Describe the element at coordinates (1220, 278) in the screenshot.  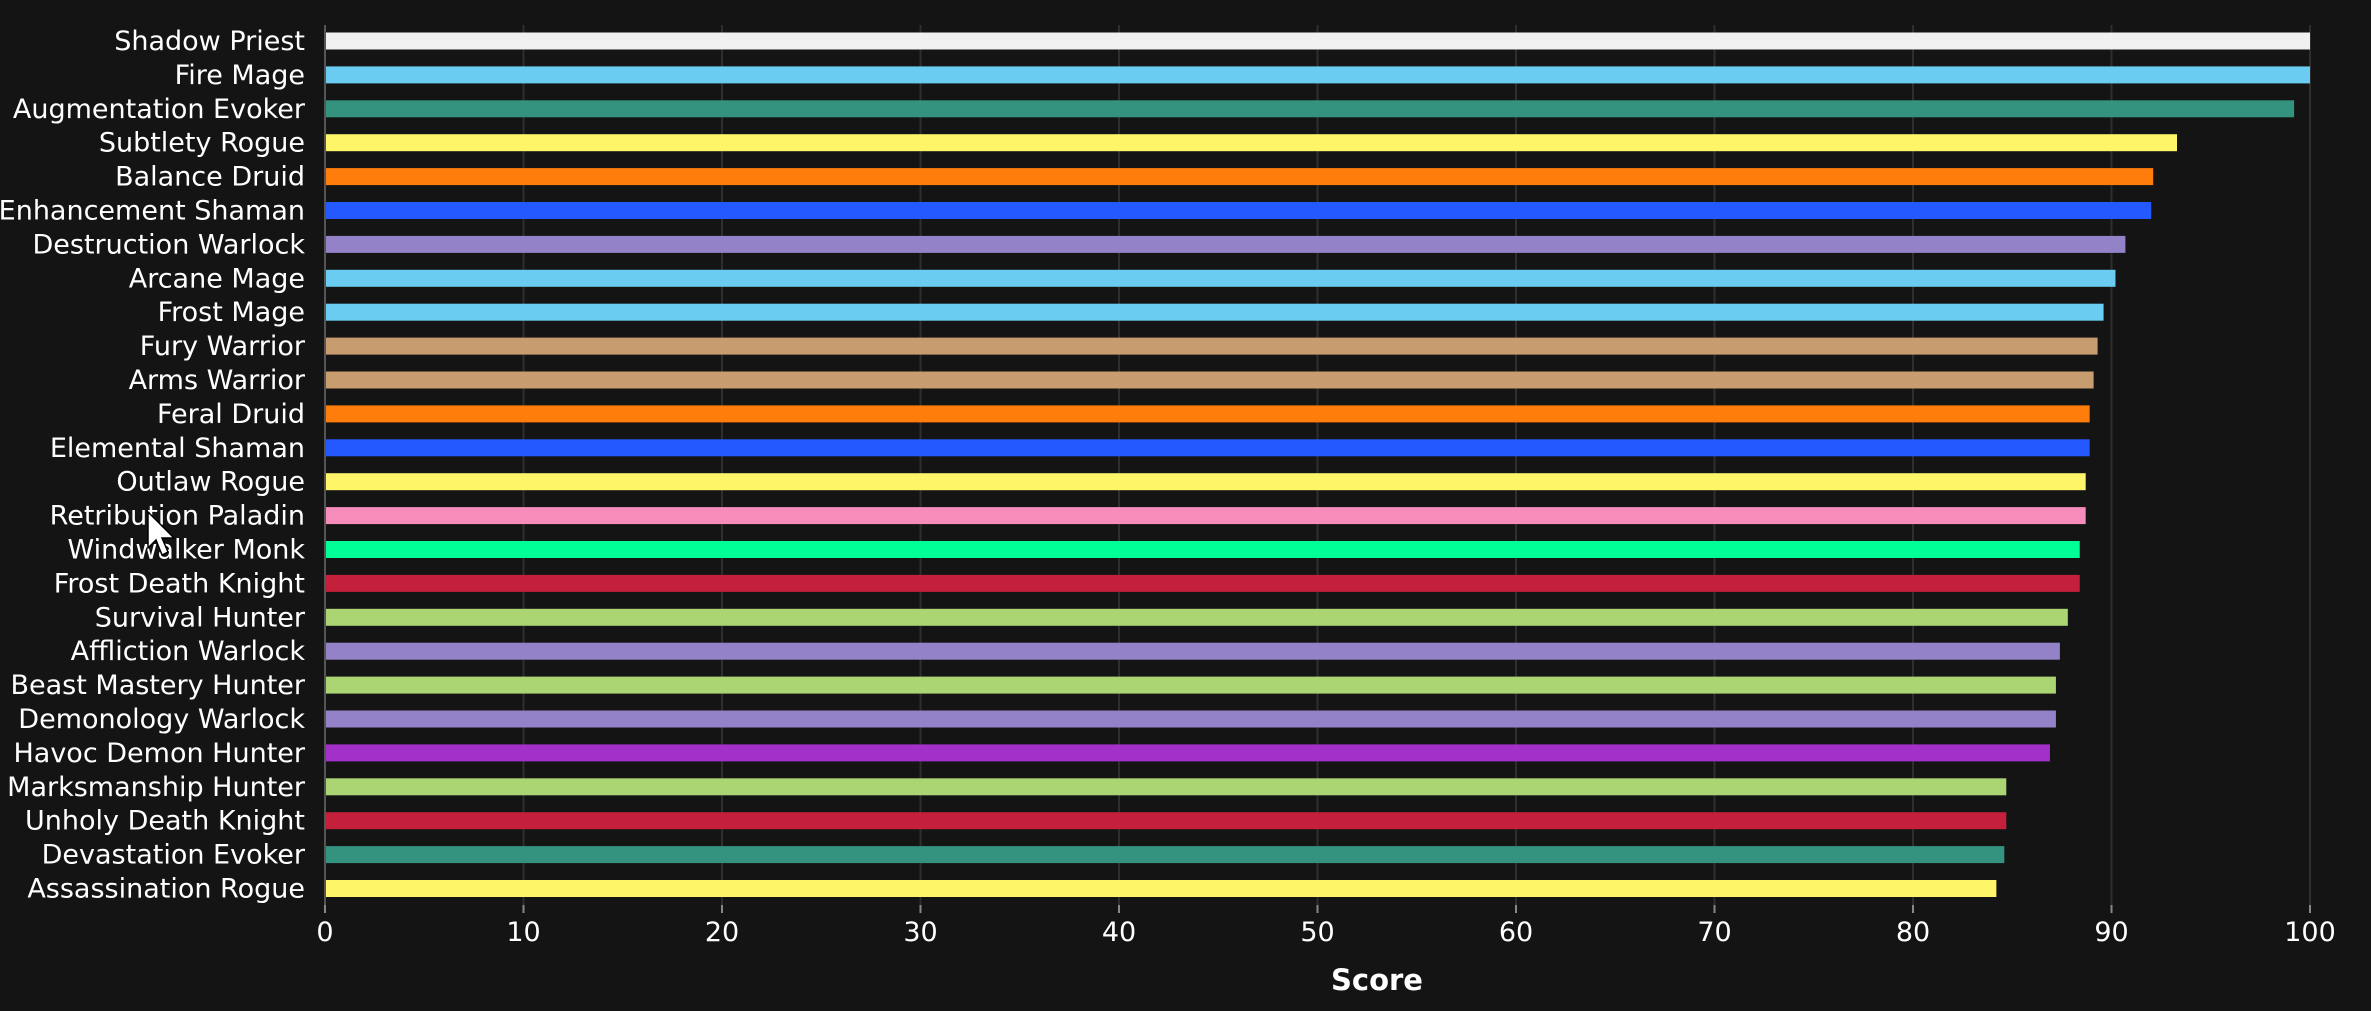
I see `bar-arcane-mage` at that location.